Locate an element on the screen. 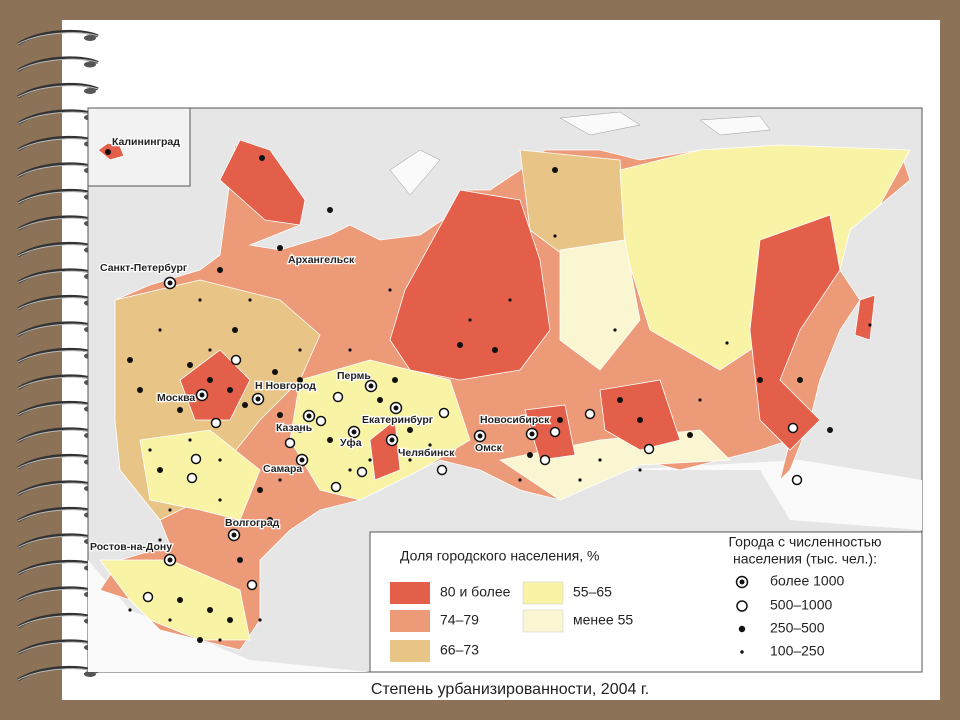 This screenshot has height=720, width=960. legend-box is located at coordinates (646, 602).